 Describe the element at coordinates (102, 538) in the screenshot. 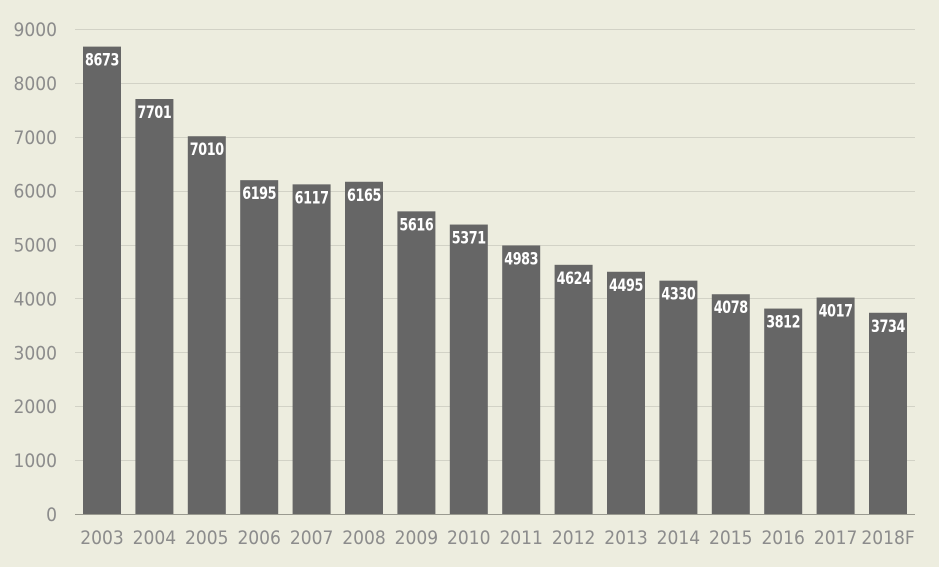

I see `x-tick-label: 2003` at that location.